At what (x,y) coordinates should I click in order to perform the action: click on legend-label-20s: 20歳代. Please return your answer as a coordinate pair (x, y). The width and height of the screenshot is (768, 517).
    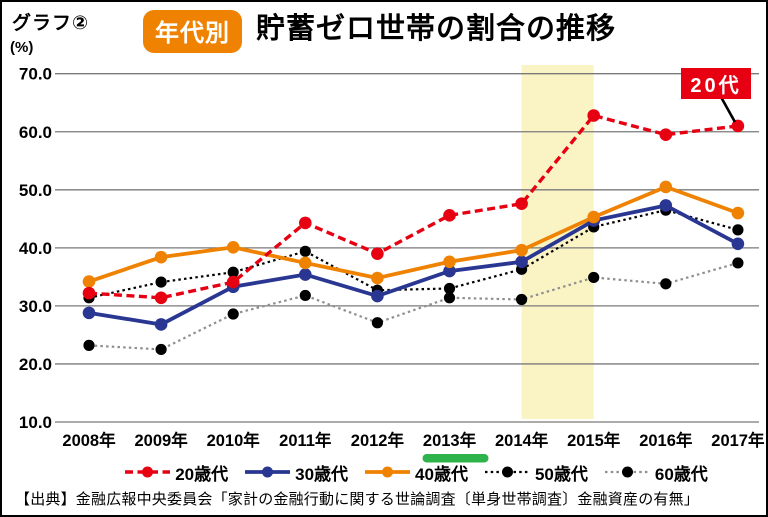
    Looking at the image, I should click on (202, 474).